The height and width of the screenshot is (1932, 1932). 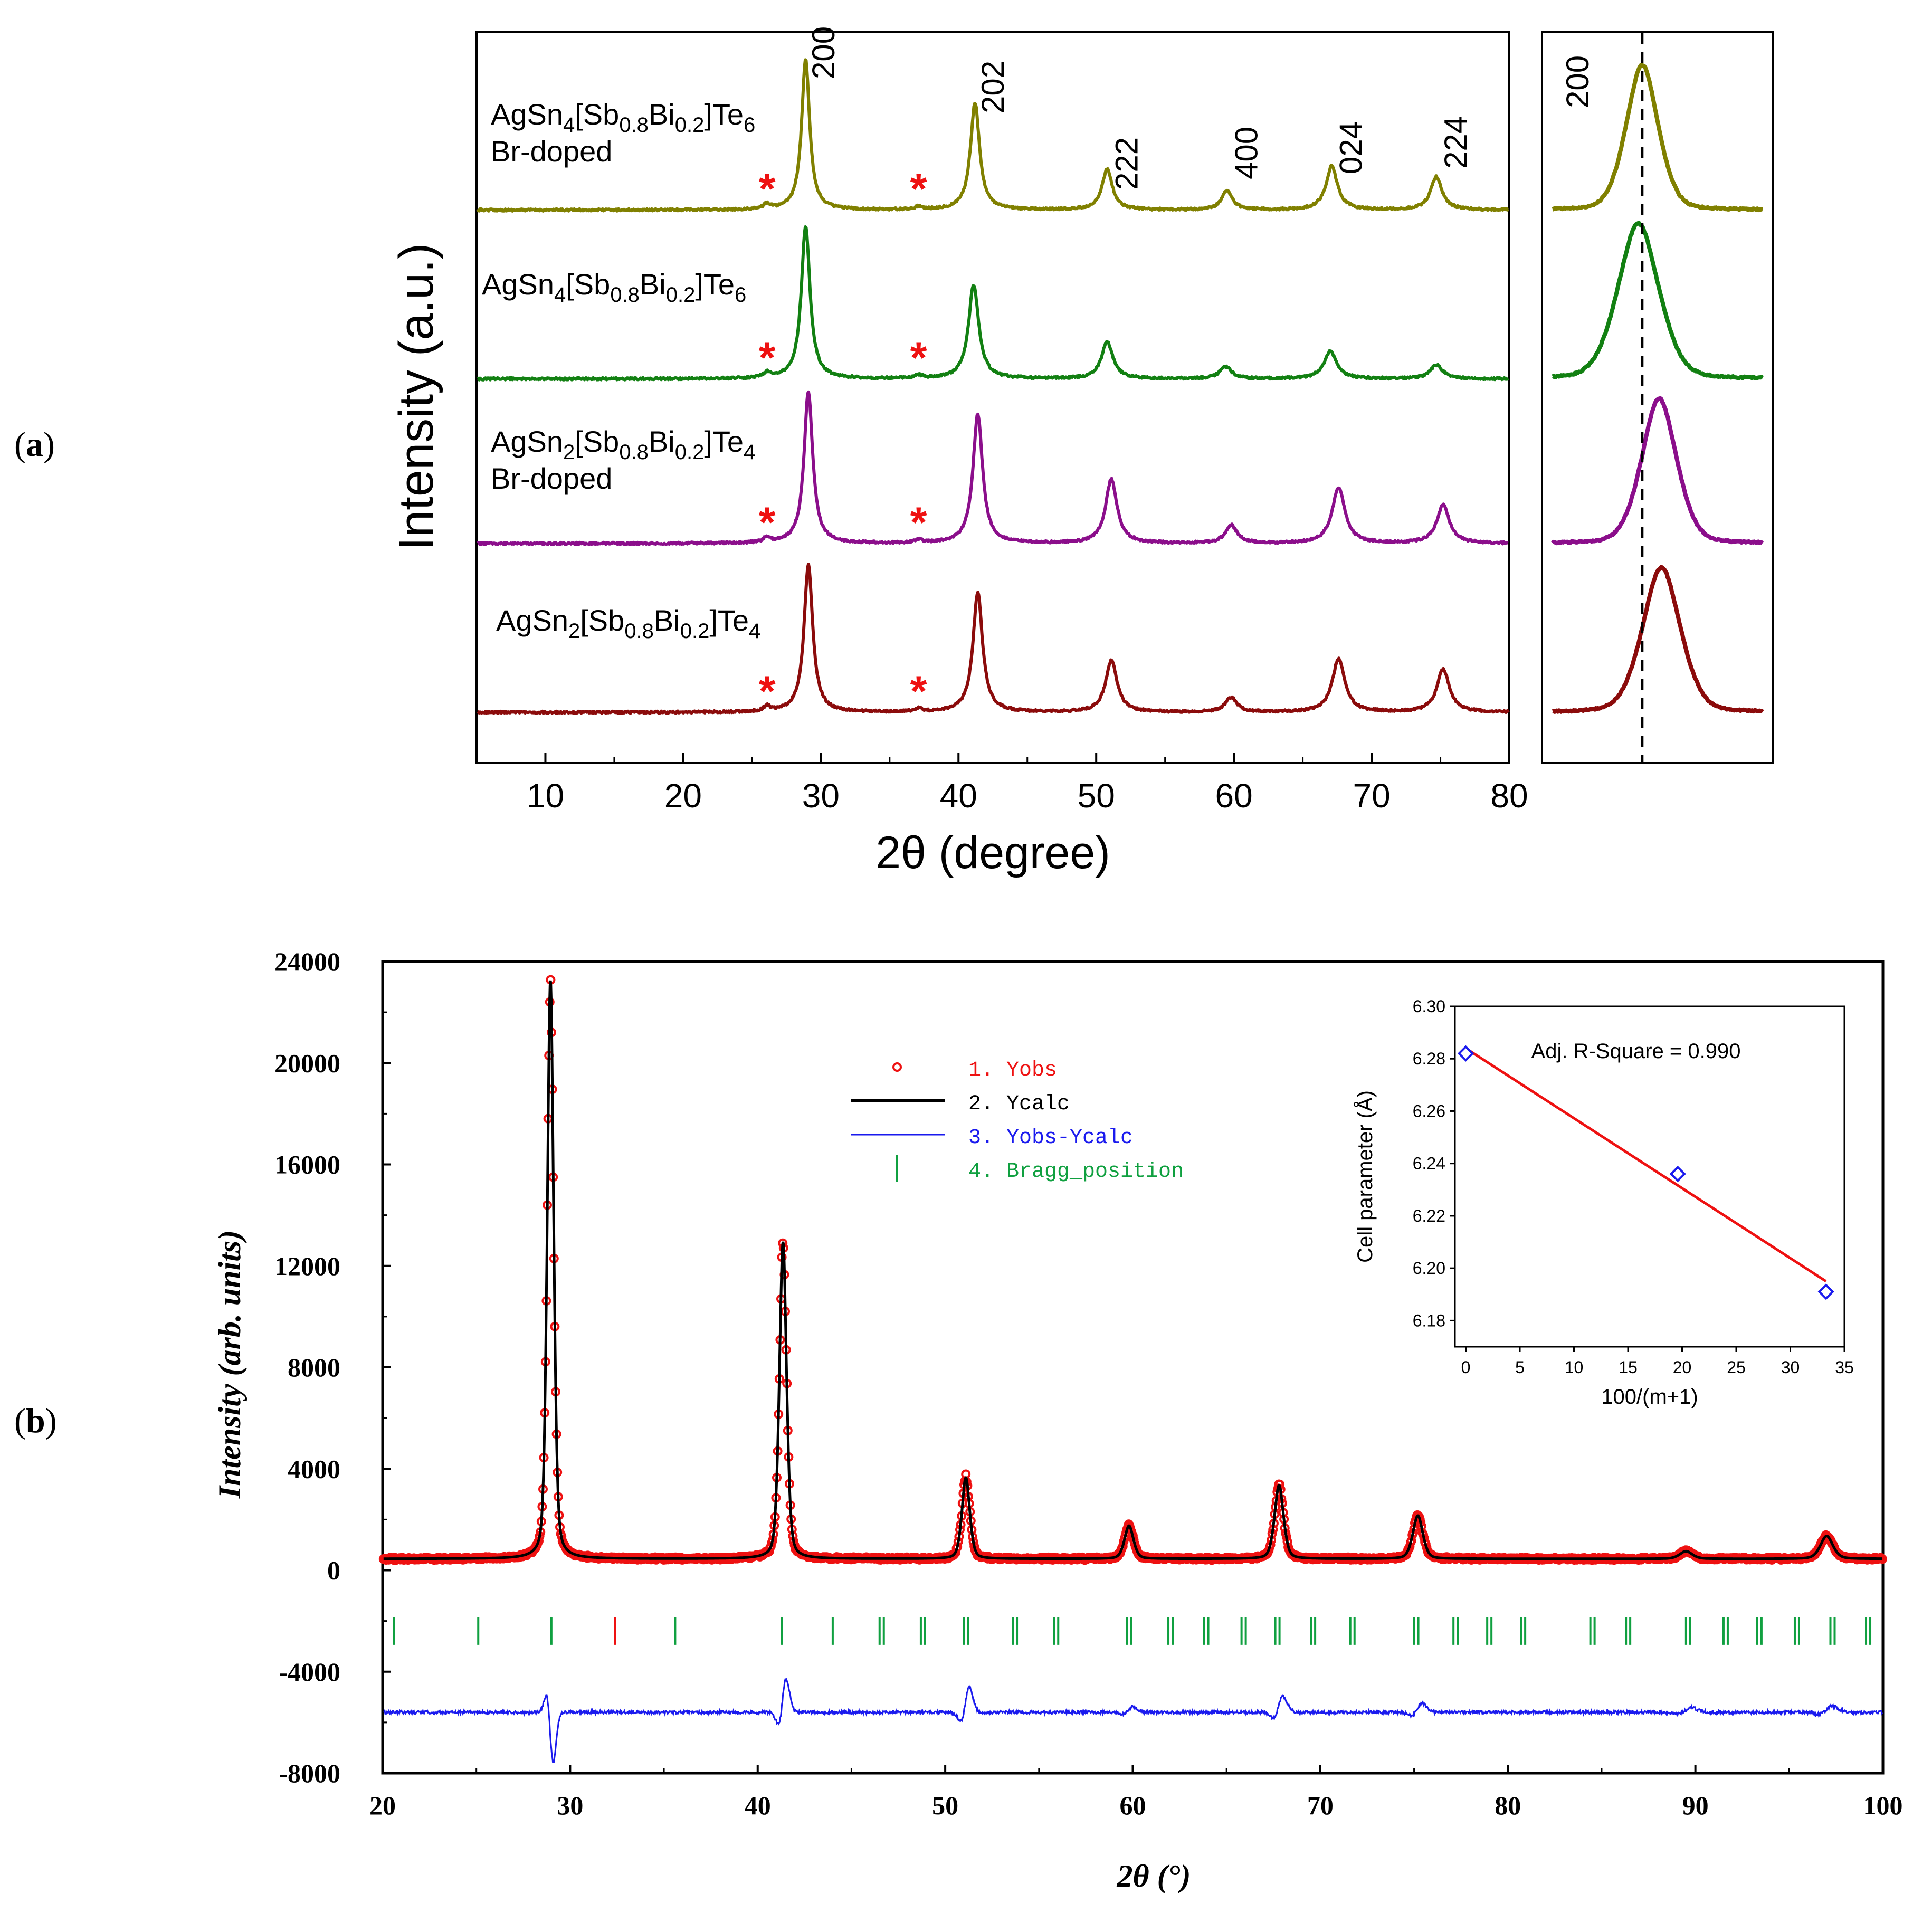 I want to click on panel-b-y-tick-label: 0, so click(x=333, y=1570).